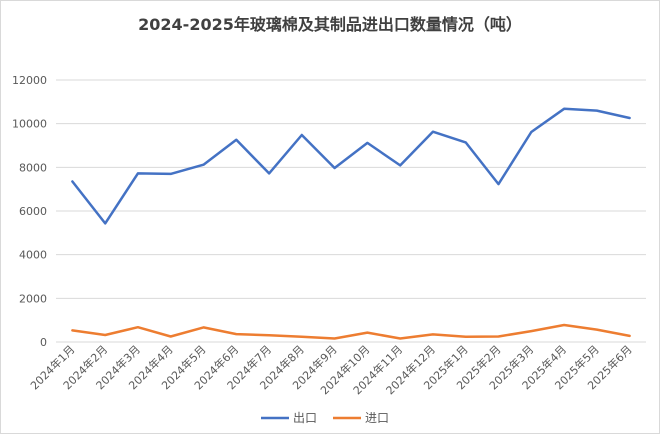 The width and height of the screenshot is (660, 434). What do you see at coordinates (330, 24) in the screenshot?
I see `chart-title: 2024-2025年玻璃棉及其制品进出口数量情况（吨）` at bounding box center [330, 24].